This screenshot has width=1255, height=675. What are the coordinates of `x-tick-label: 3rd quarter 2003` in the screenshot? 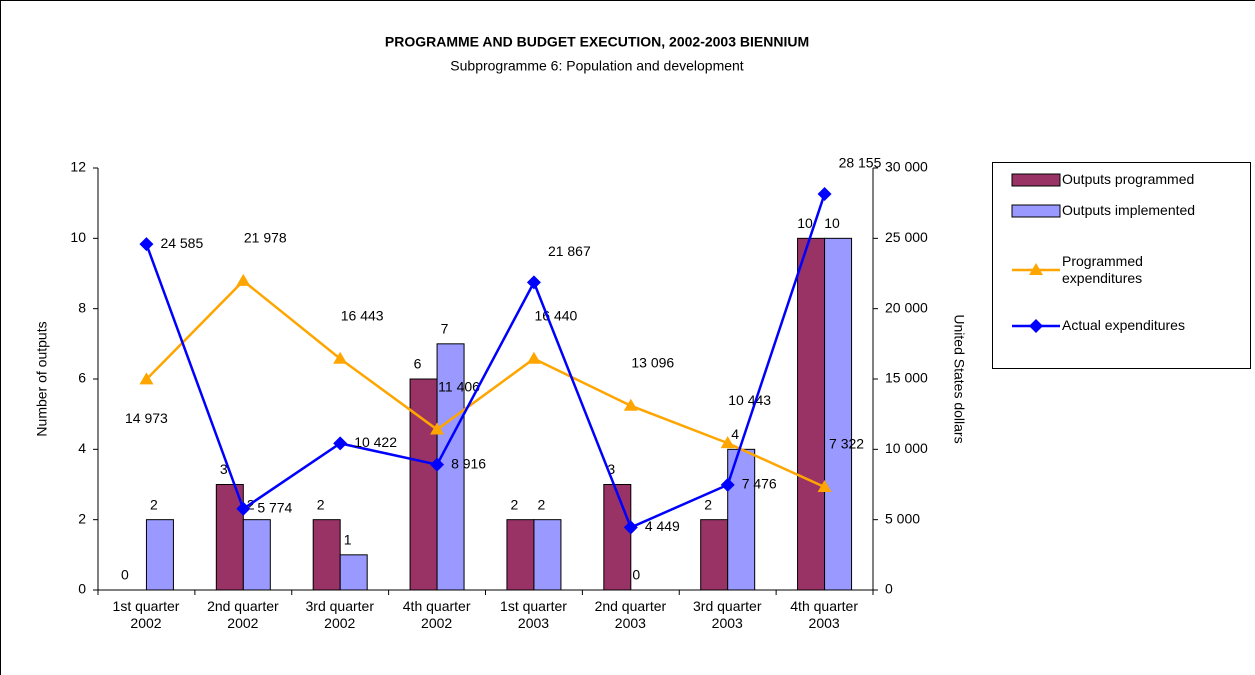 It's located at (727, 614).